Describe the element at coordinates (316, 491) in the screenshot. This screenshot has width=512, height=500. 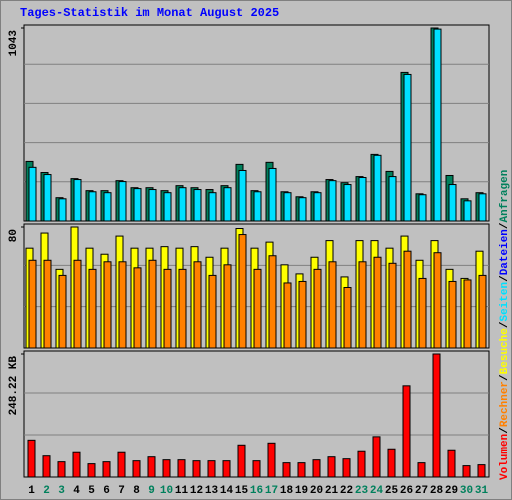
I see `x-tick-label: 20` at that location.